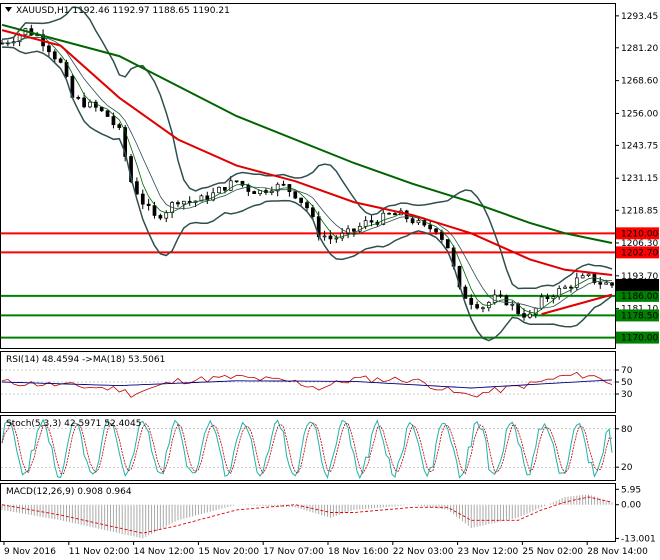 Image resolution: width=660 pixels, height=560 pixels. Describe the element at coordinates (627, 430) in the screenshot. I see `stoch-tick-label: 80` at that location.